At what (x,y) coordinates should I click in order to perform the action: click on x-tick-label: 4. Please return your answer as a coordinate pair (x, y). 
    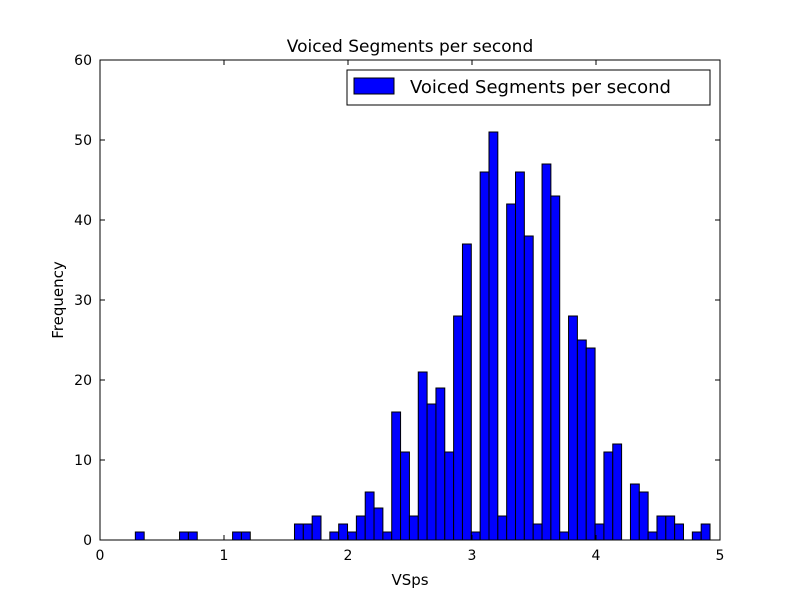
    Looking at the image, I should click on (596, 556).